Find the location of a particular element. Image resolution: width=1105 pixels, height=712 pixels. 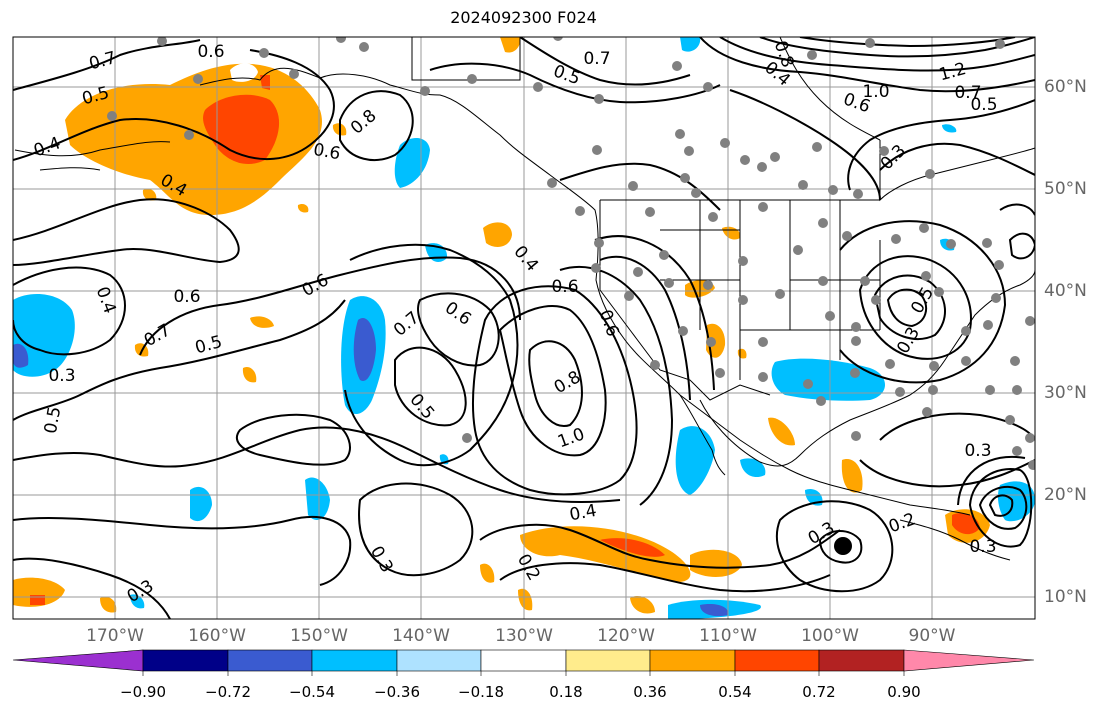

colorbar-tick-label: 0.72 is located at coordinates (819, 692).